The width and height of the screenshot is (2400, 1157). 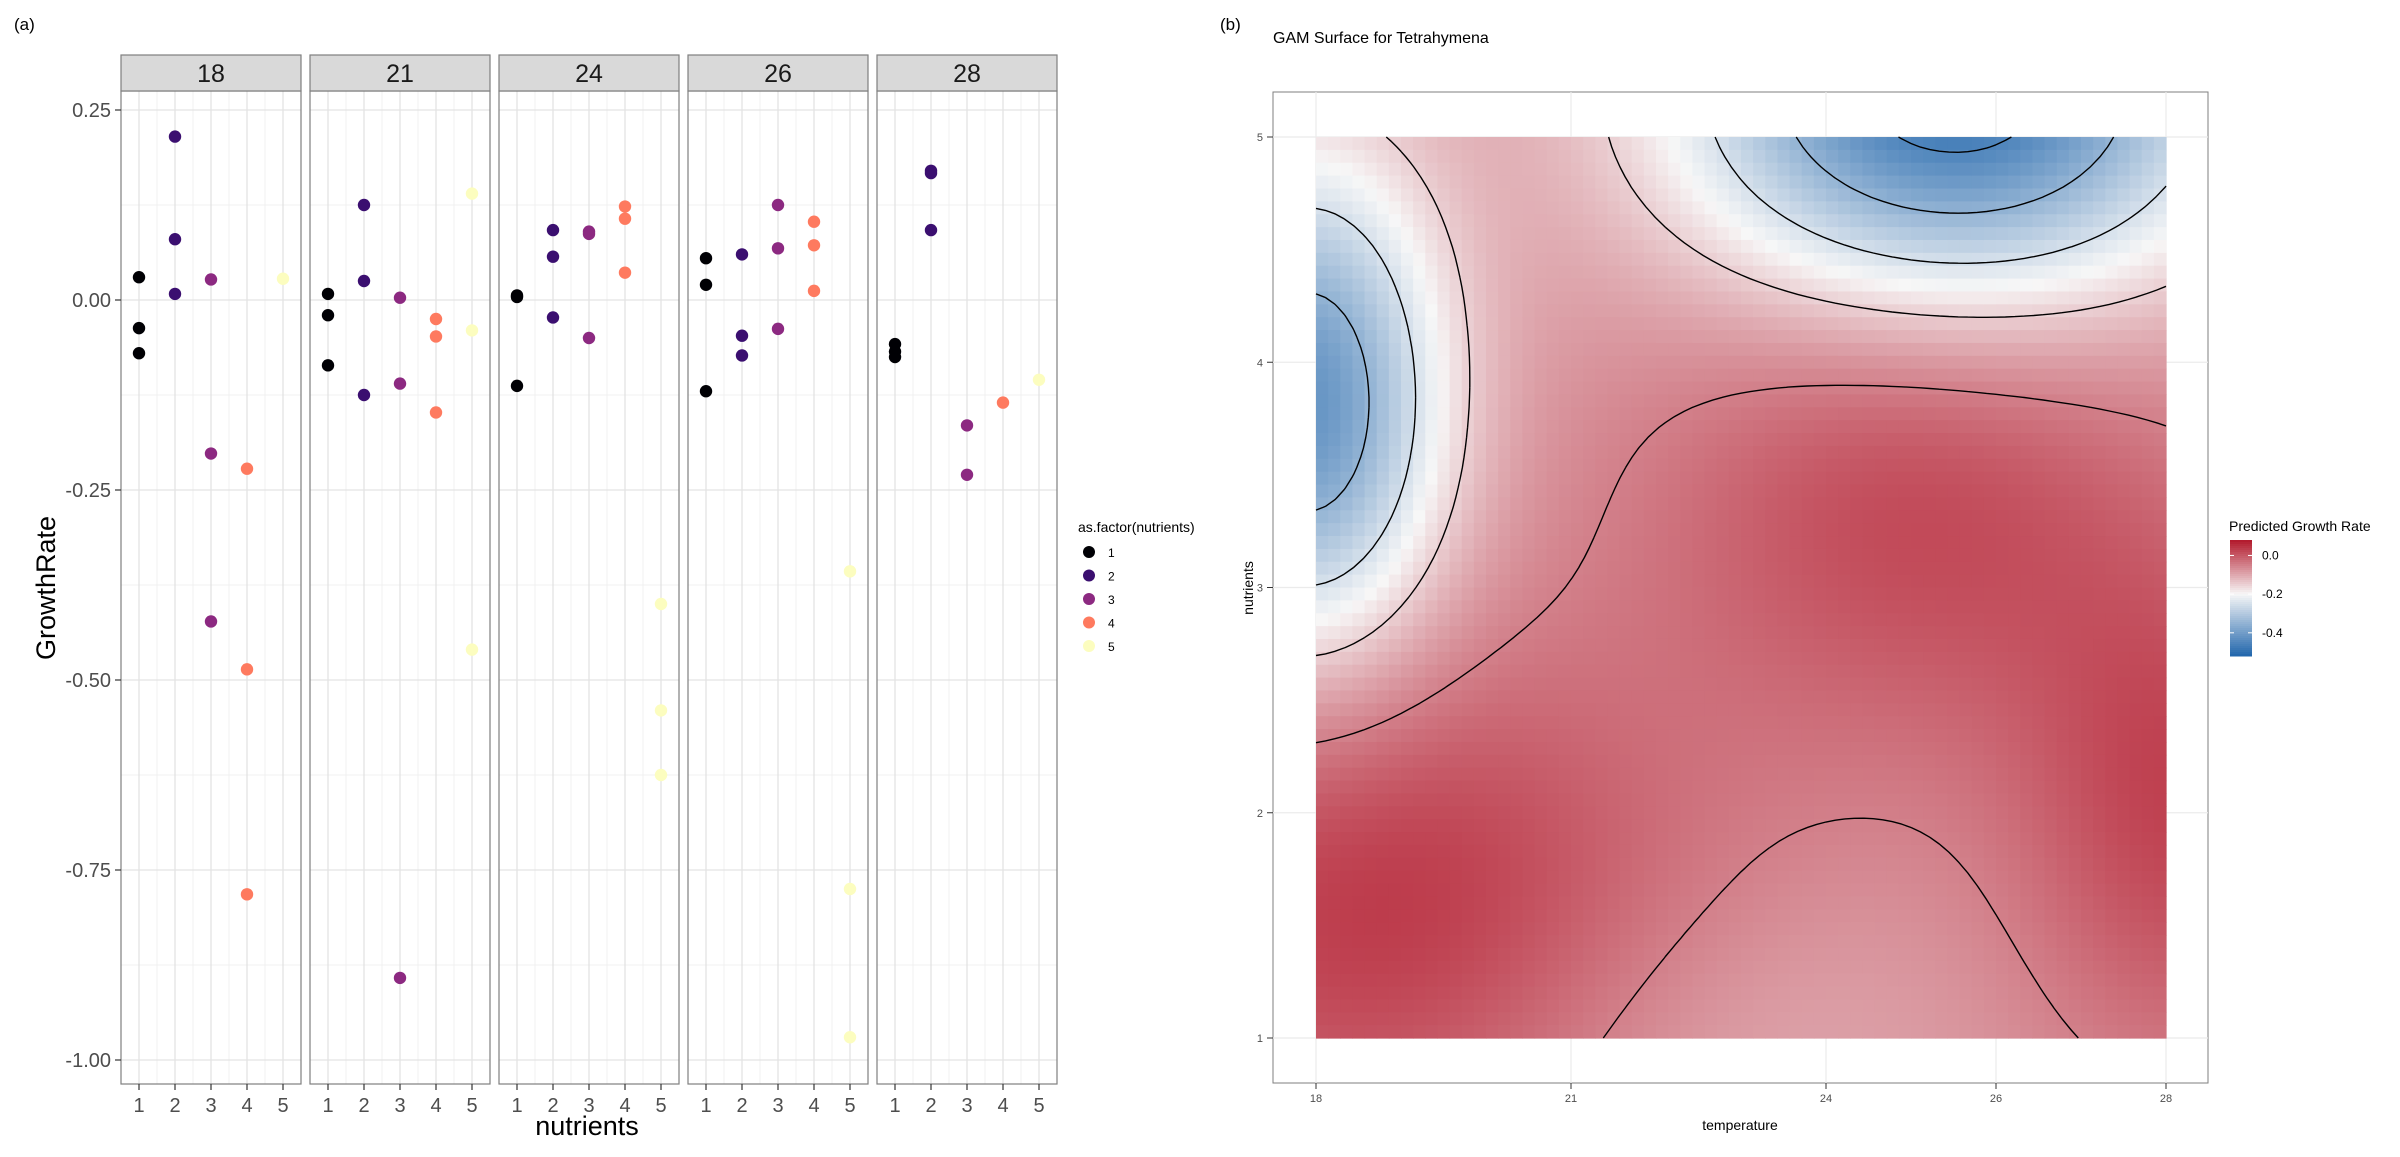 I want to click on data-point, so click(x=706, y=258).